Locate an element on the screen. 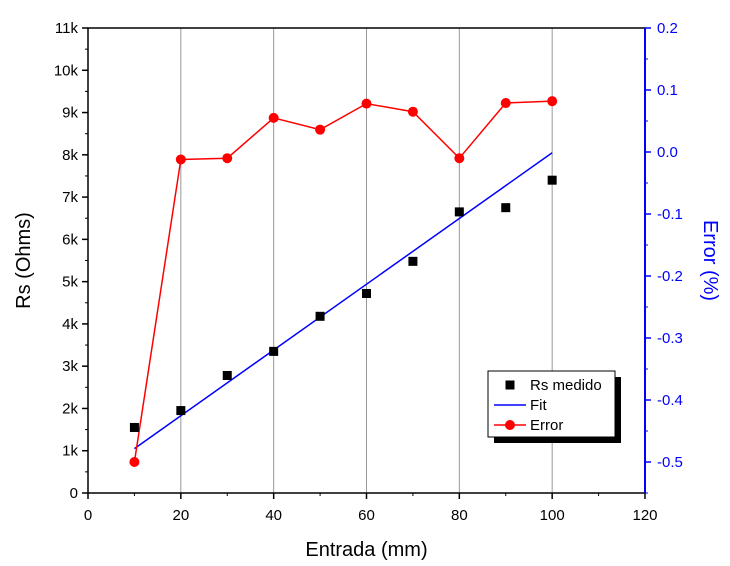 The height and width of the screenshot is (566, 730). x-tick-label: 40 is located at coordinates (273, 515).